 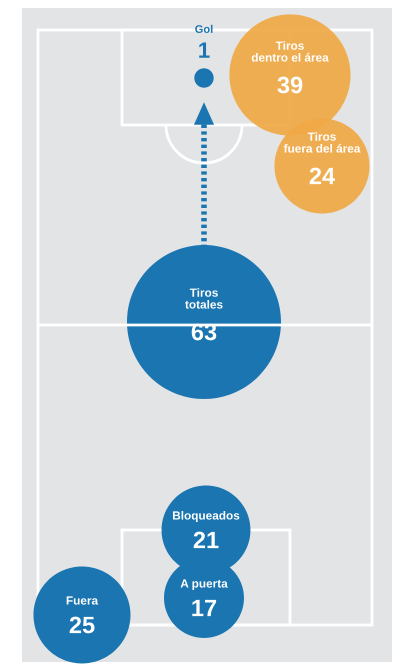 I want to click on category-label: Fuera, so click(x=82, y=600).